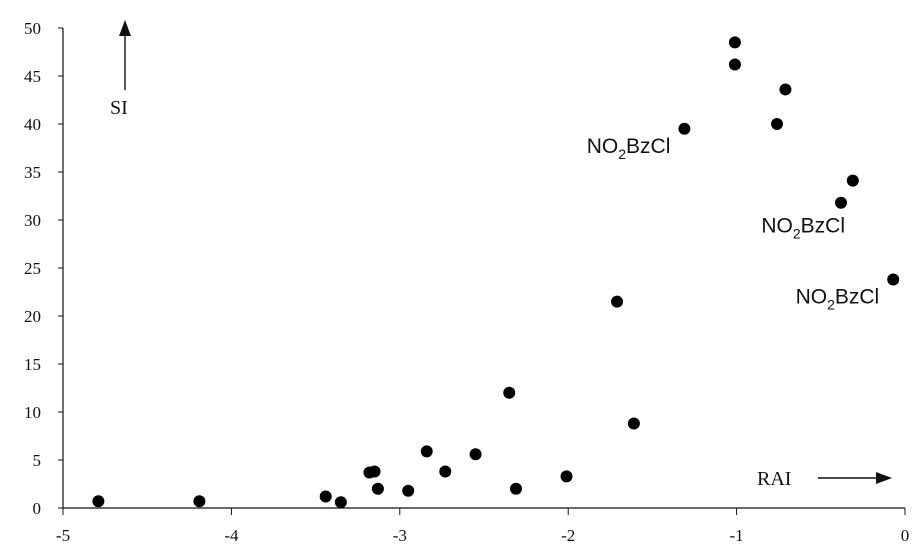  What do you see at coordinates (37, 508) in the screenshot?
I see `y-tick-label: 0` at bounding box center [37, 508].